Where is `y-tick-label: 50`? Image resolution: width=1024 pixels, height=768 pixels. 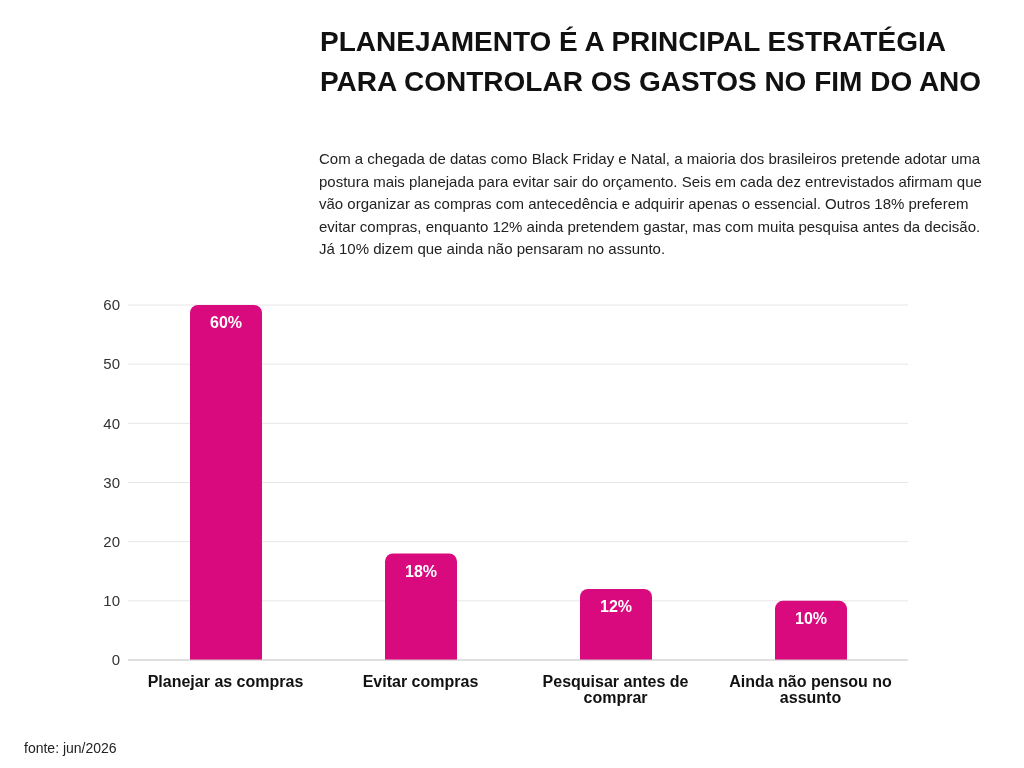 y-tick-label: 50 is located at coordinates (111, 364).